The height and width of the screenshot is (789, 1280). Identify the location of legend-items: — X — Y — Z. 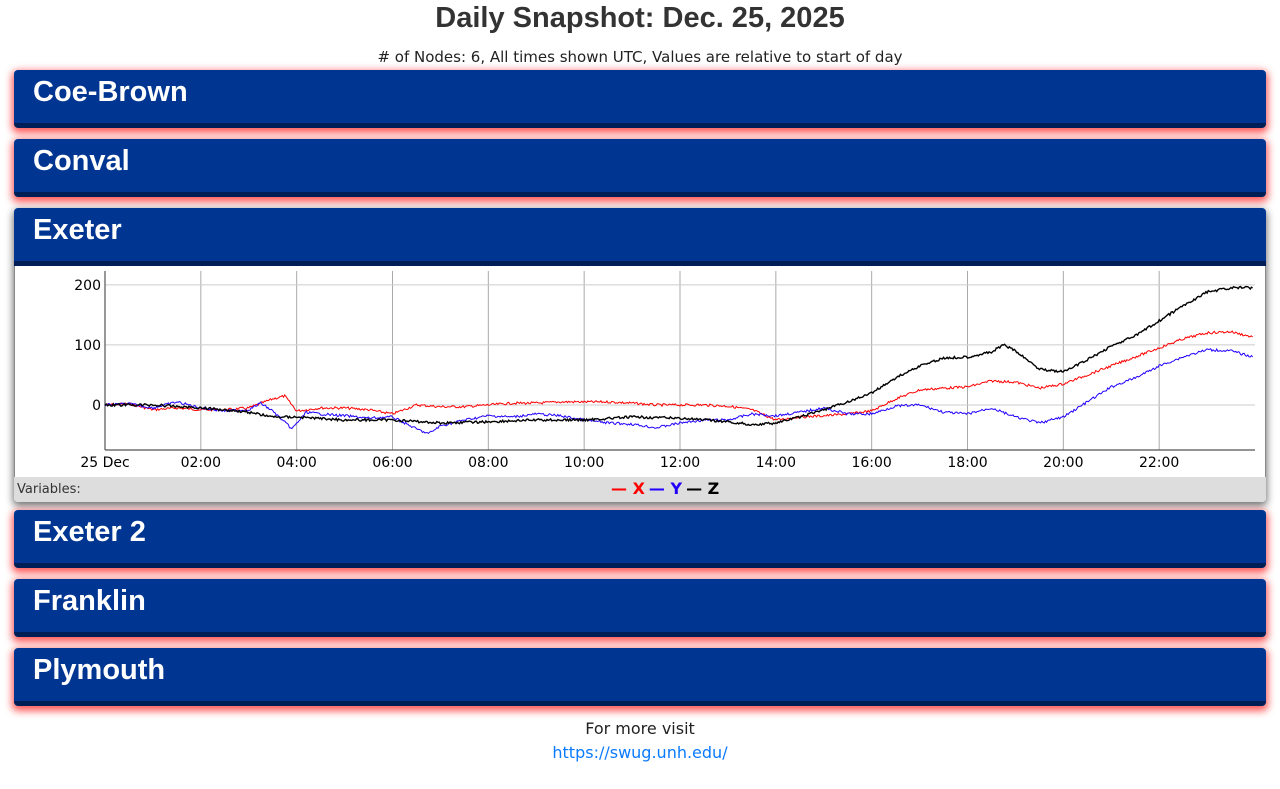
(667, 488).